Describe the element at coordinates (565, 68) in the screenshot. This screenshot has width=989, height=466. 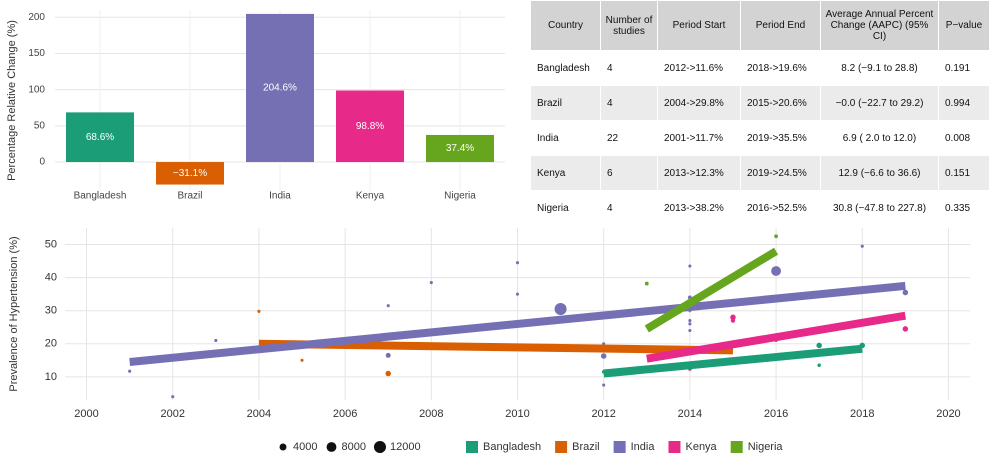
I see `table-cell: Bangladesh` at that location.